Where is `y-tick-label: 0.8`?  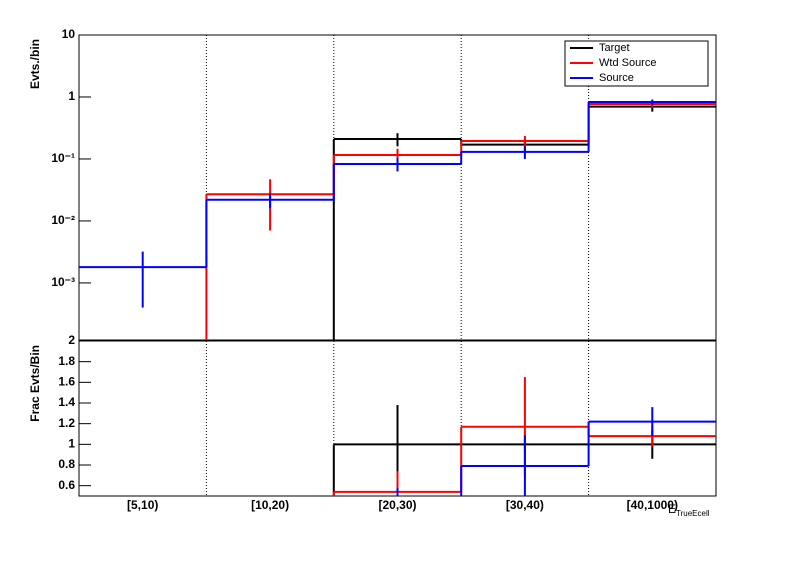 y-tick-label: 0.8 is located at coordinates (66, 464).